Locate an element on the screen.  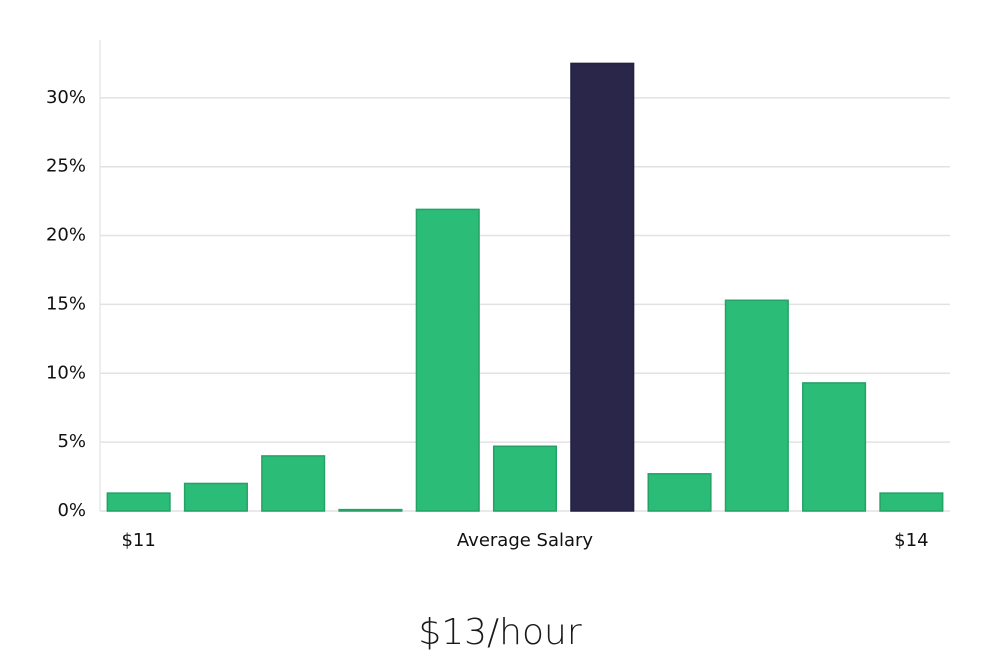
y-tick-label: 10% is located at coordinates (66, 372).